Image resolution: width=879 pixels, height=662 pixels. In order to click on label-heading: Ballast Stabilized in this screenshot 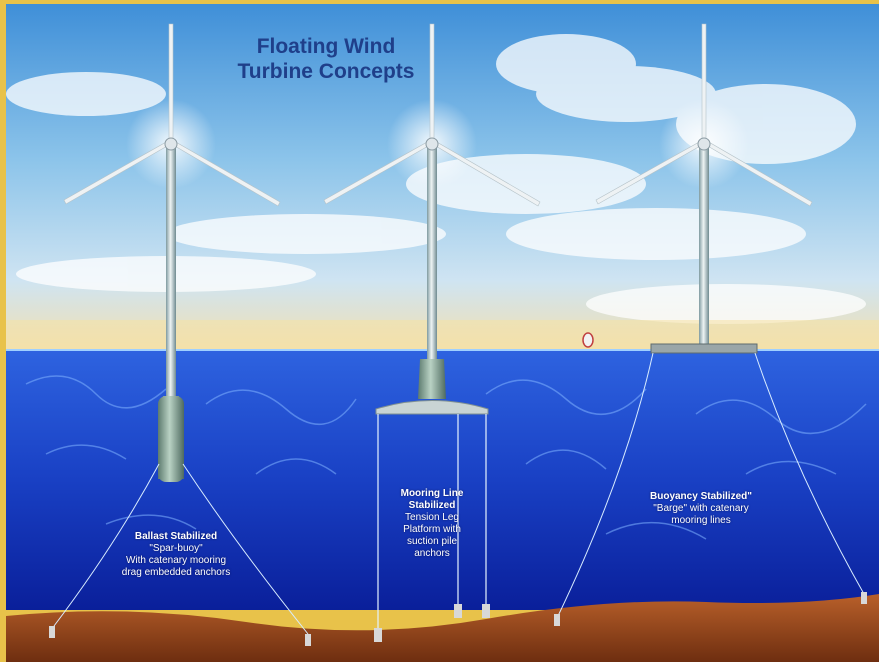, I will do `click(176, 536)`.